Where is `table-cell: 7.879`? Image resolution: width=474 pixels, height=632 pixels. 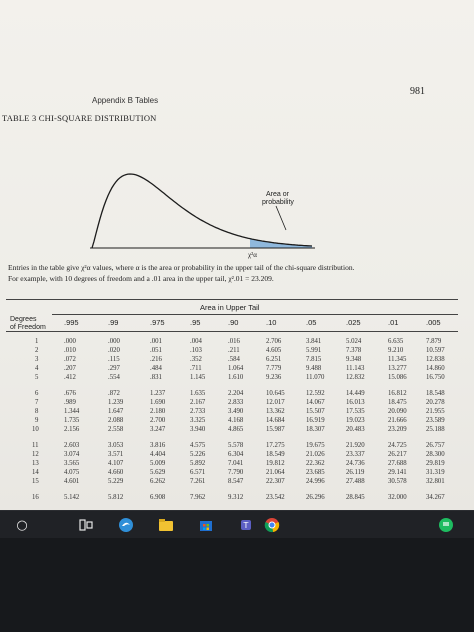 table-cell: 7.879 is located at coordinates (434, 341).